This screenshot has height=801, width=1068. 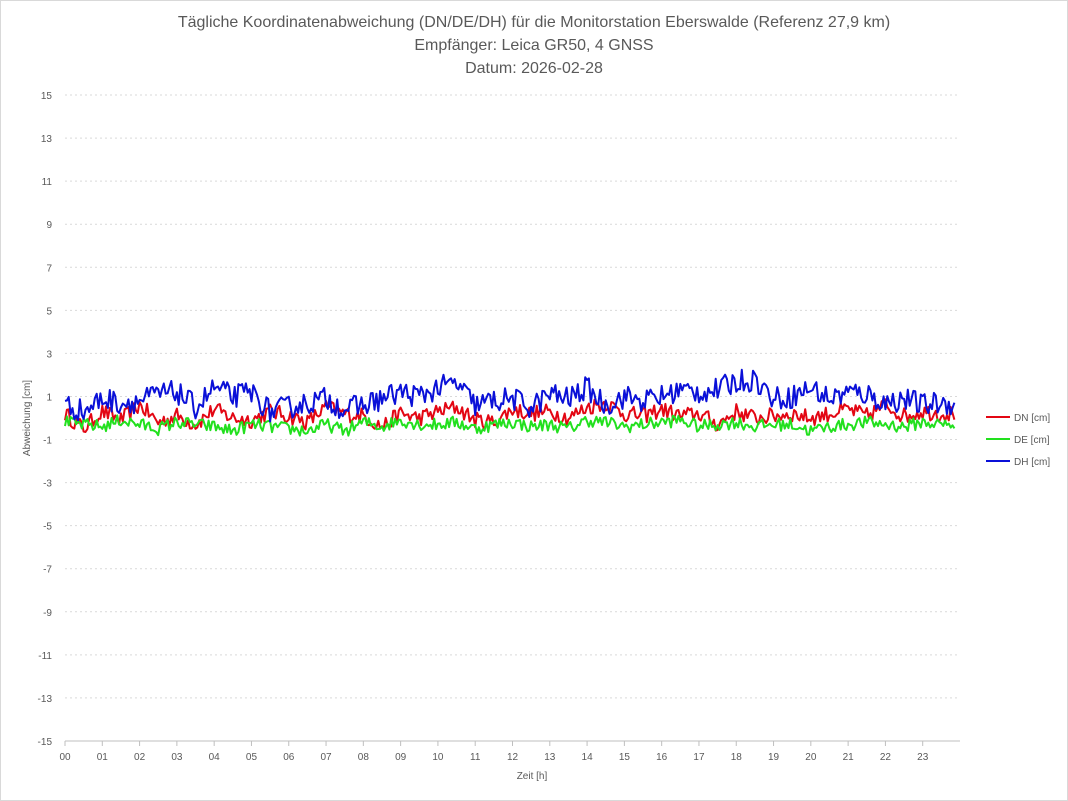 I want to click on y-tick-label: -5, so click(x=47, y=527).